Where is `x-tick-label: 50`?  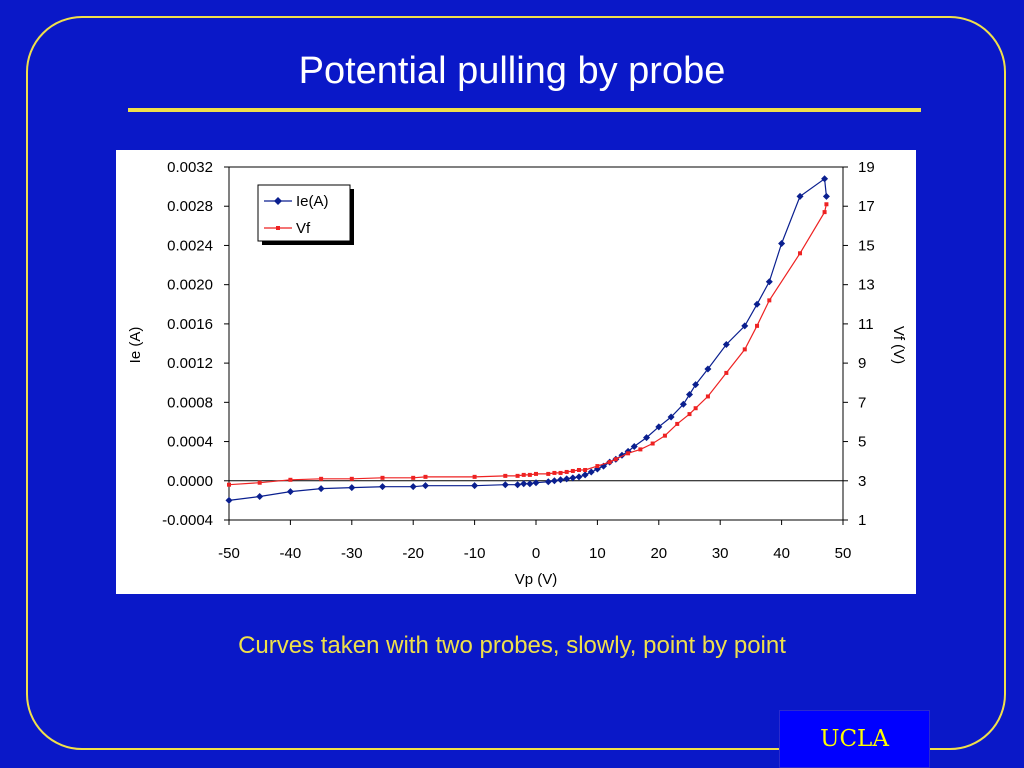 x-tick-label: 50 is located at coordinates (843, 553).